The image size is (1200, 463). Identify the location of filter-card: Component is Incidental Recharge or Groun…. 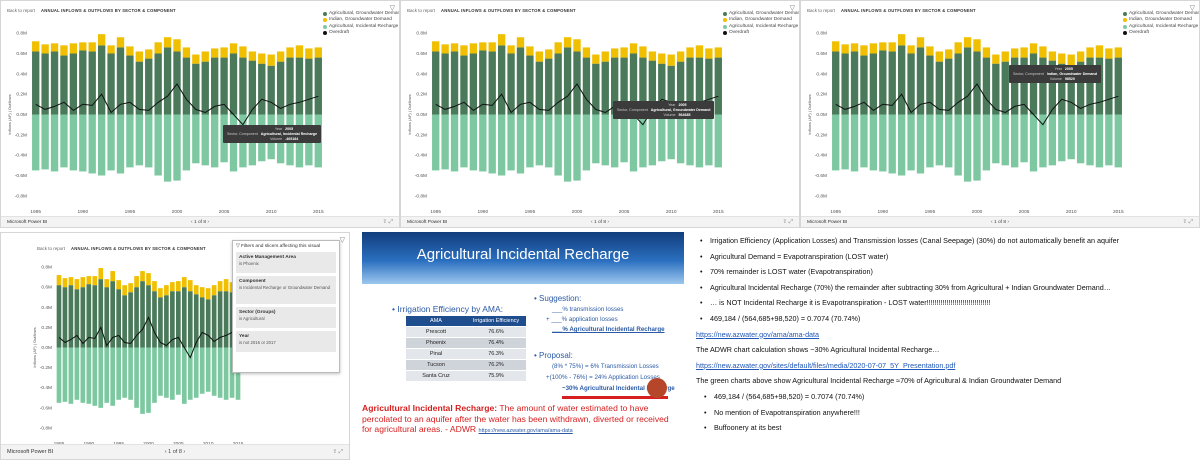
(286, 290).